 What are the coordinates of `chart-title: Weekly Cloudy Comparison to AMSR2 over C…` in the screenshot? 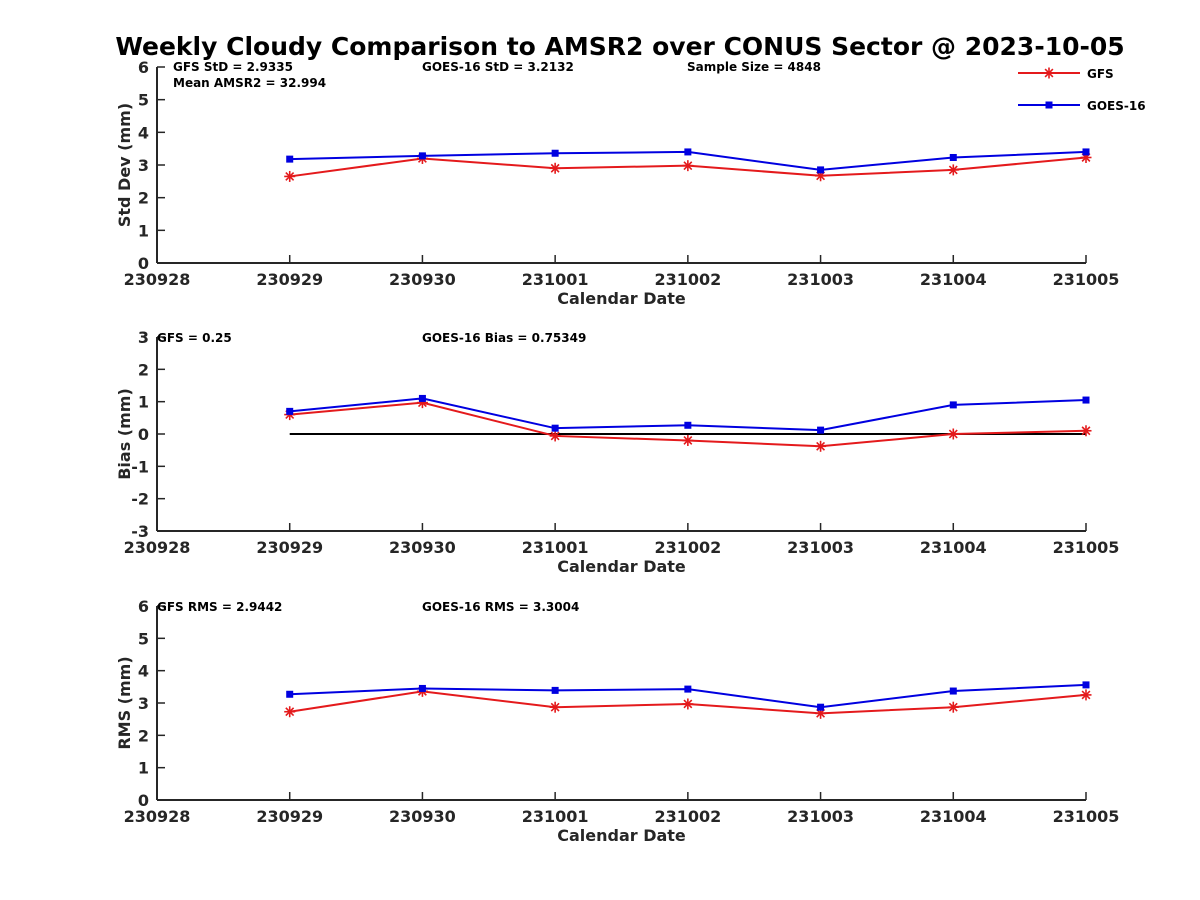 It's located at (619, 46).